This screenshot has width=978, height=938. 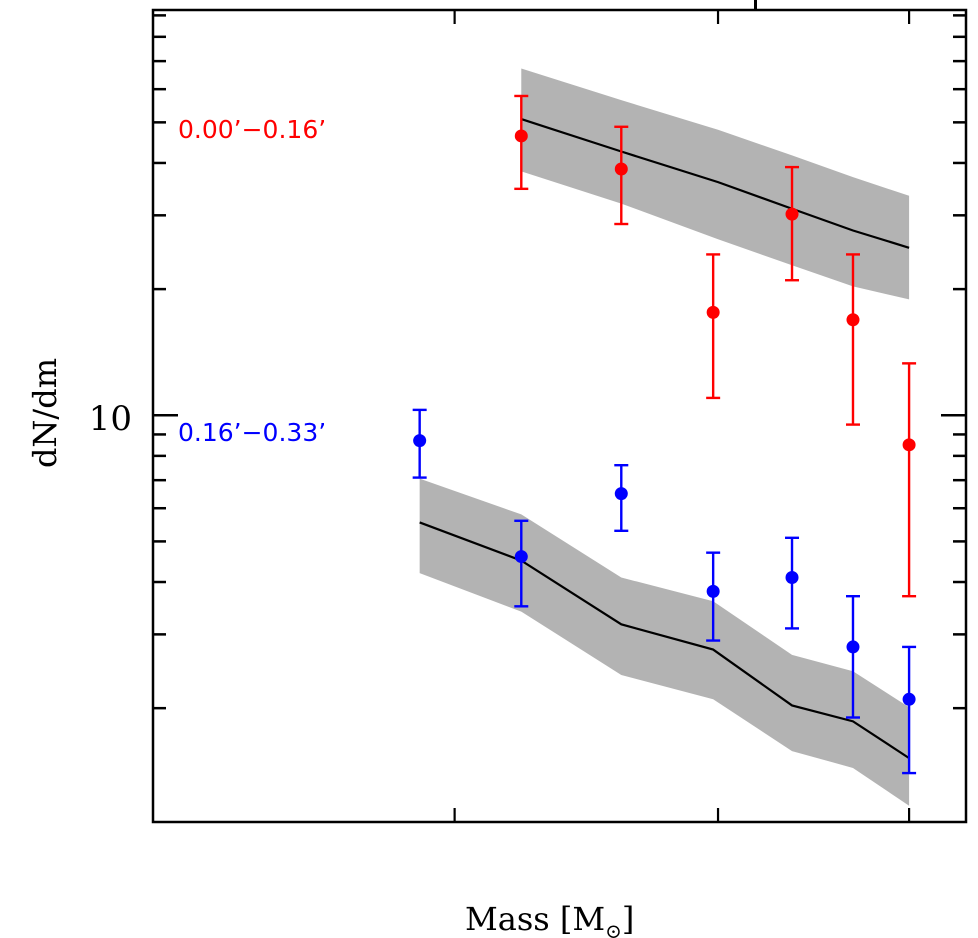 I want to click on legend-label-outer: 0.16’−0.33’, so click(x=252, y=432).